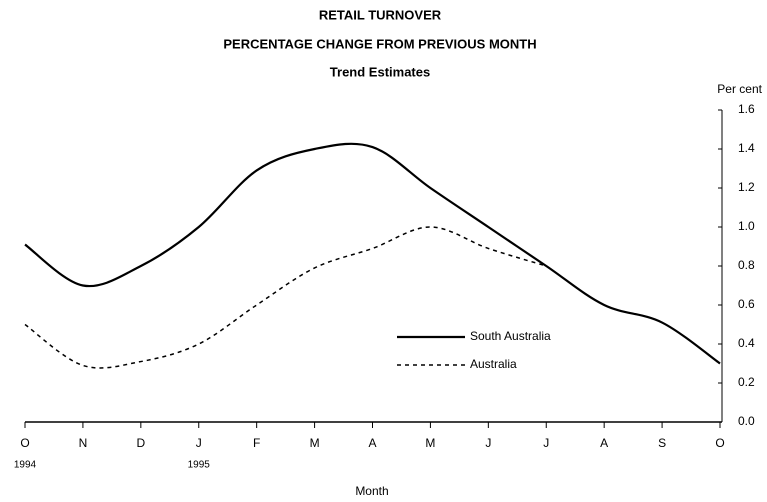 Image resolution: width=767 pixels, height=502 pixels. Describe the element at coordinates (199, 465) in the screenshot. I see `year-label: 1995` at that location.